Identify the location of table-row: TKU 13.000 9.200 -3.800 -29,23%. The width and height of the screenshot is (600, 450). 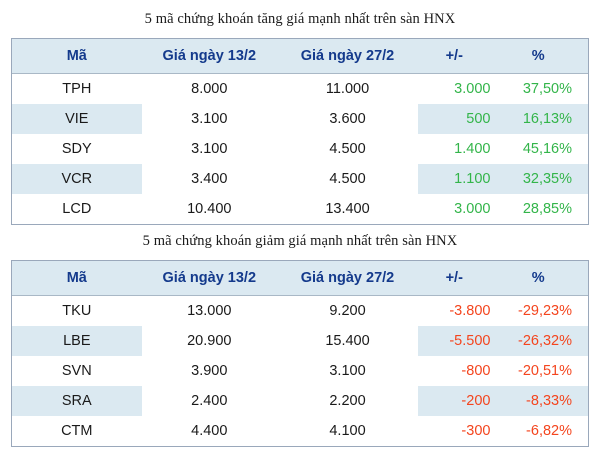
(300, 310).